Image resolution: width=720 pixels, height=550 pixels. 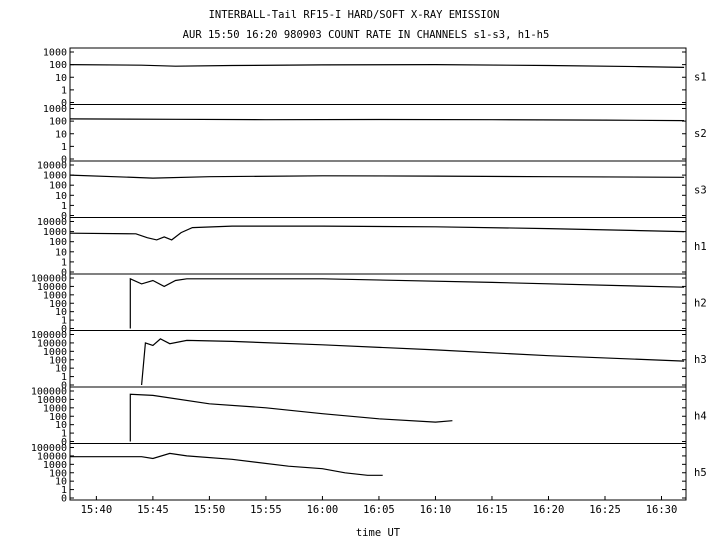 I want to click on channel-label: h1, so click(x=700, y=247).